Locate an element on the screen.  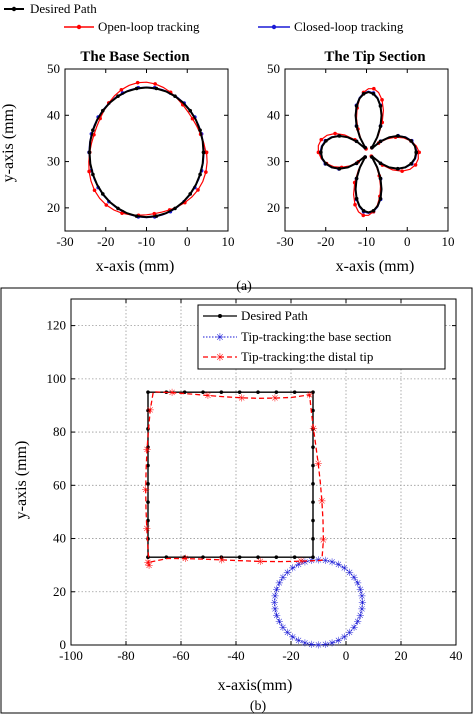
series-open-loop is located at coordinates (368, 152).